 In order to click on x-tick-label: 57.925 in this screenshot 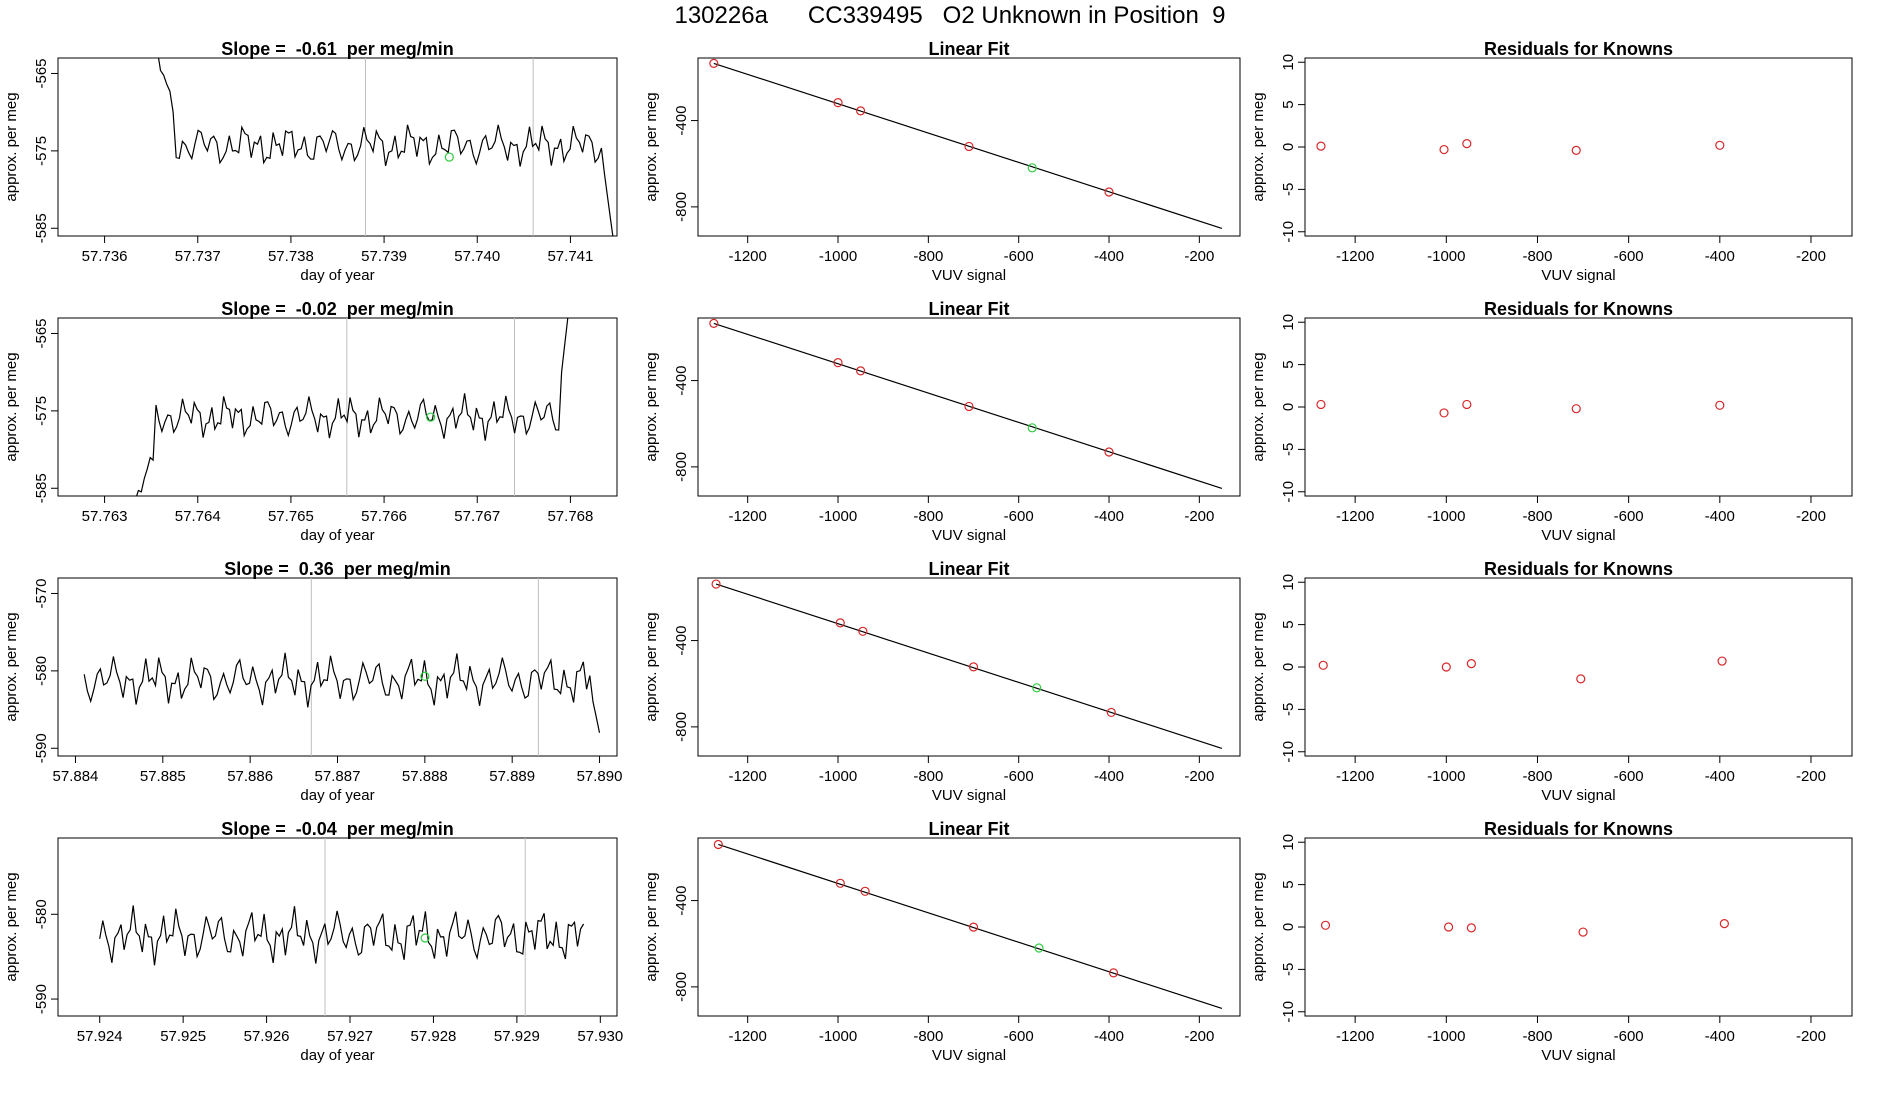, I will do `click(183, 1036)`.